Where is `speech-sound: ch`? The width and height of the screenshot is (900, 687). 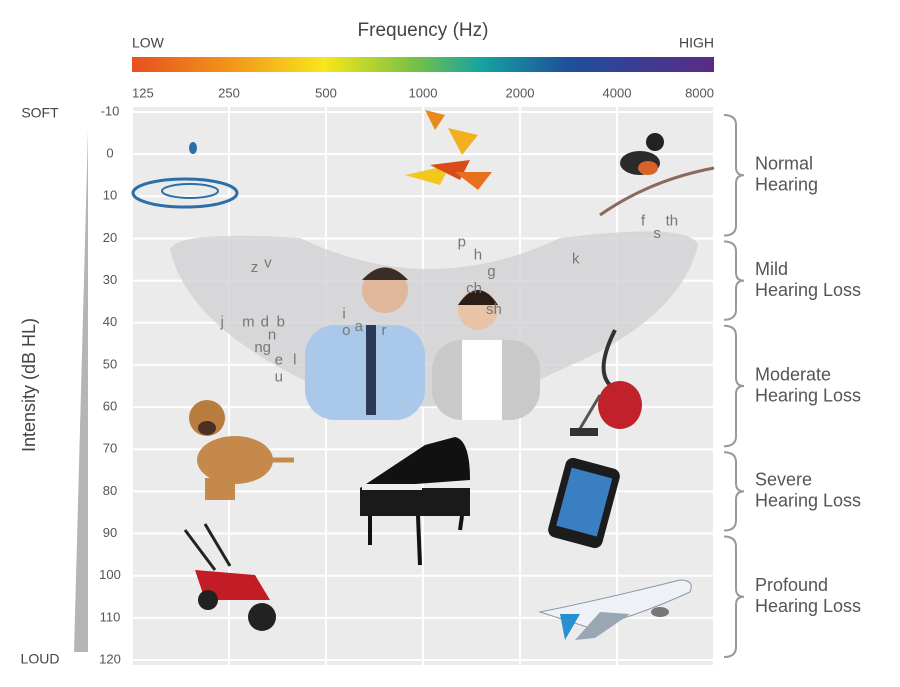 speech-sound: ch is located at coordinates (474, 288).